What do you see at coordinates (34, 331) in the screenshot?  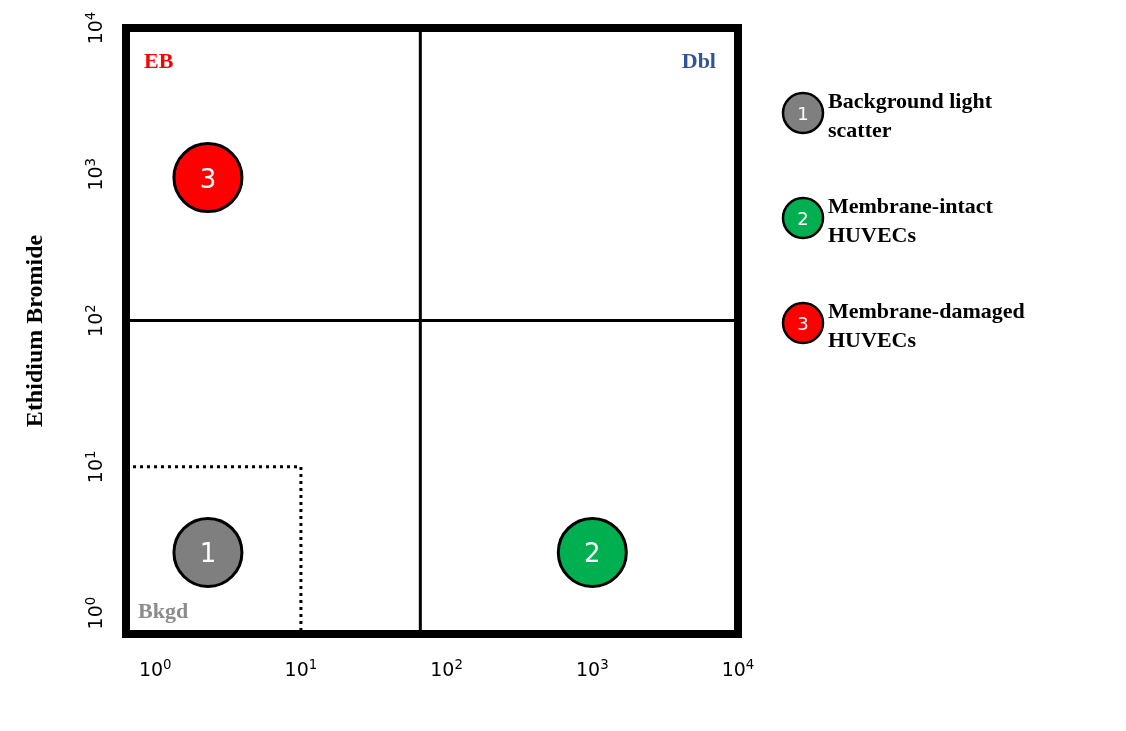 I see `y-axis-title: Ethidium Bromide` at bounding box center [34, 331].